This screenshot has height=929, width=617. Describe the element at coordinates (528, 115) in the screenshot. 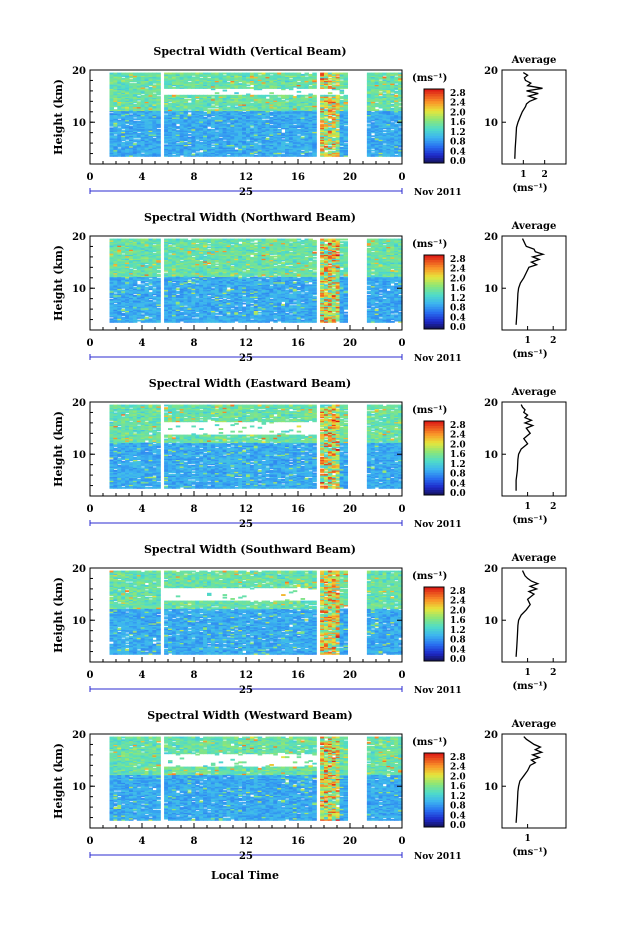

I see `average-profile-line` at that location.